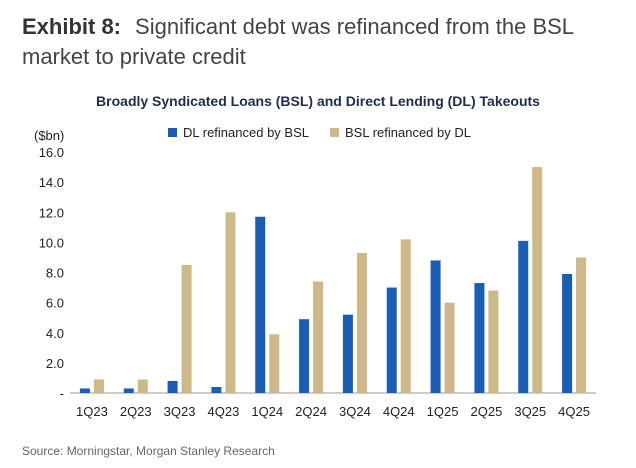  Describe the element at coordinates (51, 182) in the screenshot. I see `y-tick-label: 14.0` at that location.